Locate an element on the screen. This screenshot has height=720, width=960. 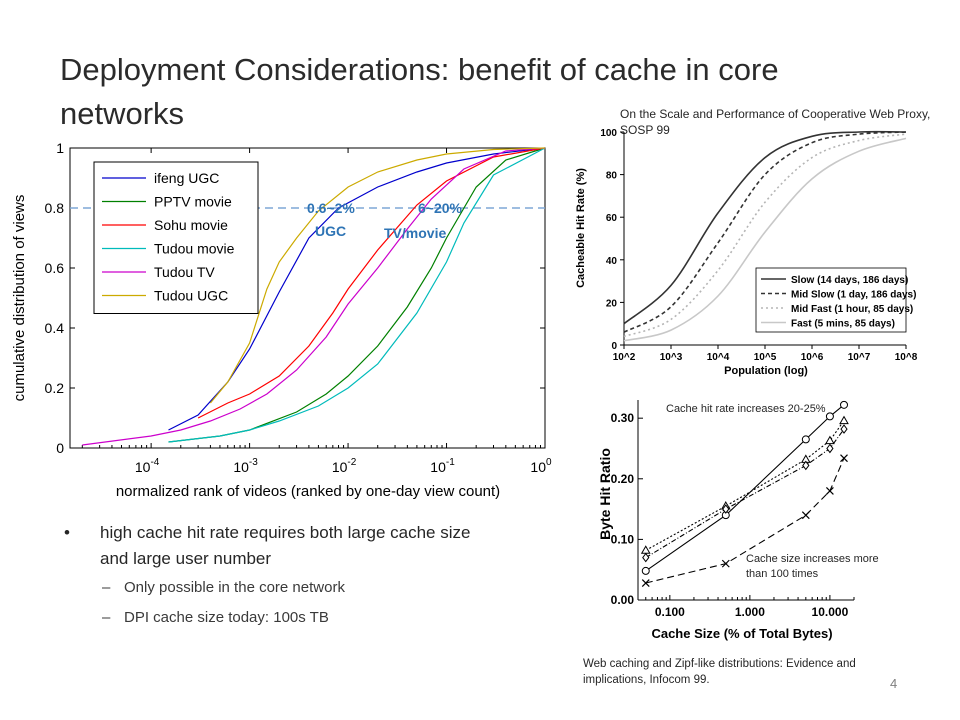
xtick-label: 0.100 is located at coordinates (670, 612).